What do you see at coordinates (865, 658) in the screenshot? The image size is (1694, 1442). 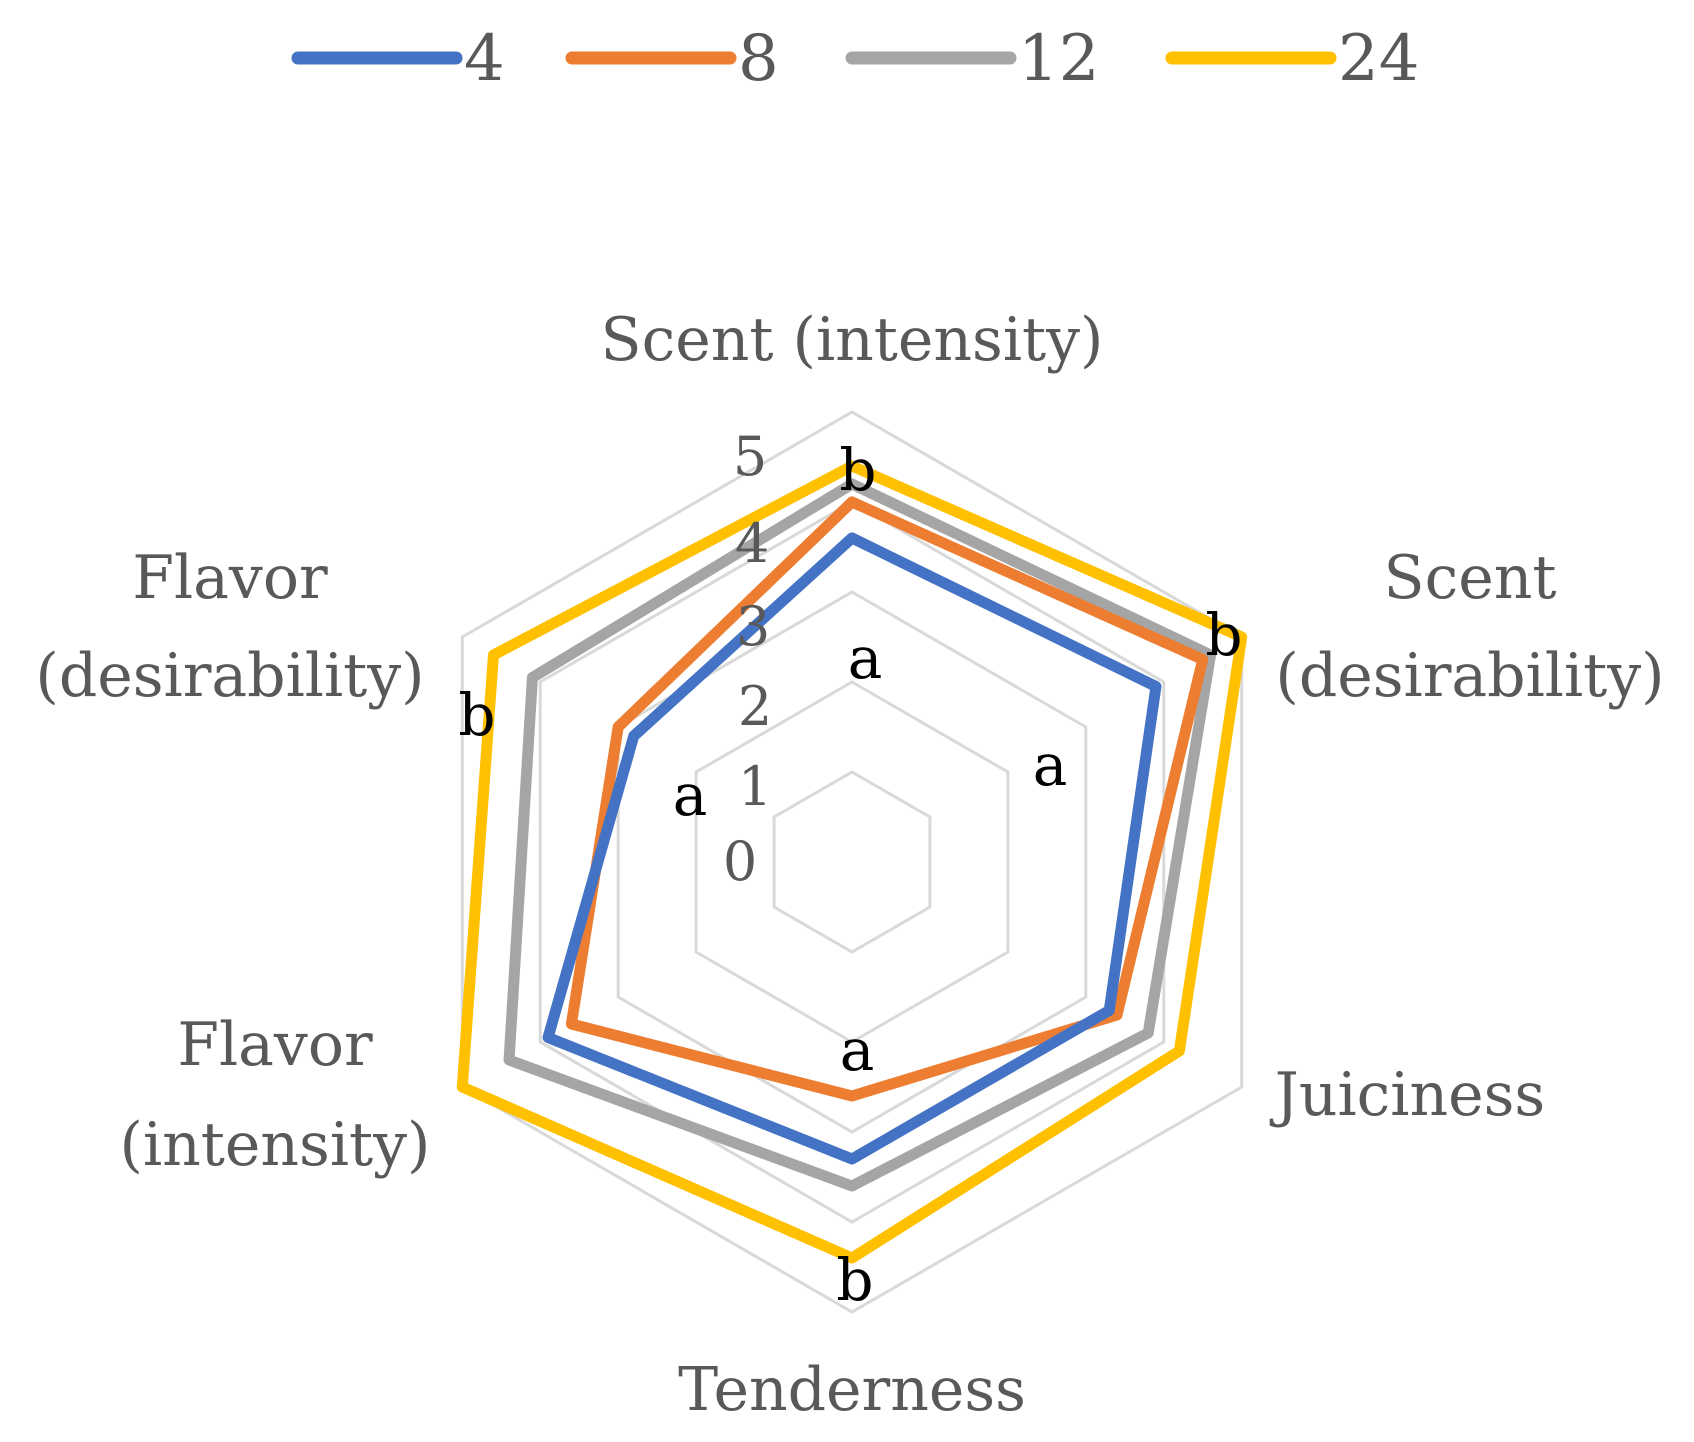 I see `significance-label-4: a` at bounding box center [865, 658].